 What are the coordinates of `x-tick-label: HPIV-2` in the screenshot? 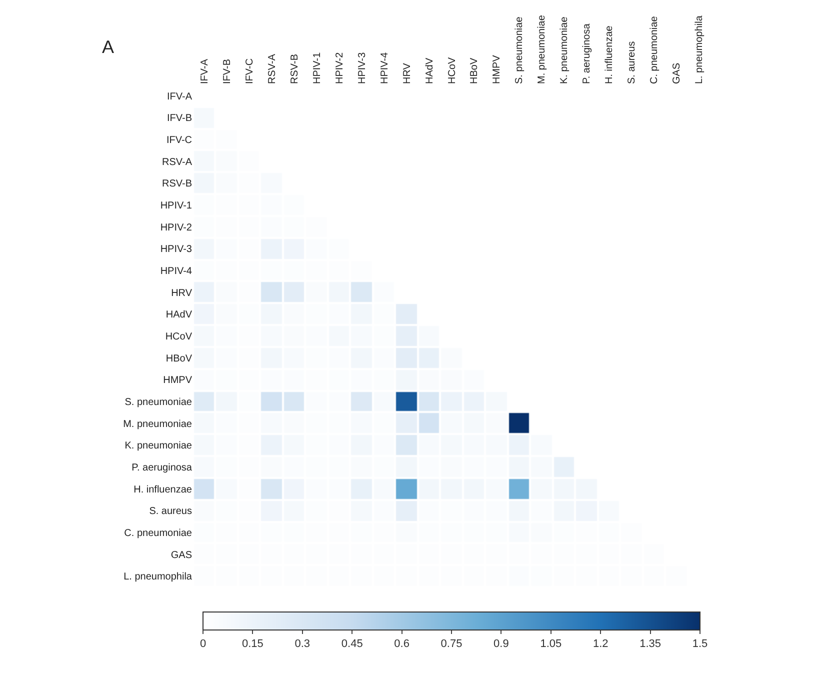 It's located at (340, 68).